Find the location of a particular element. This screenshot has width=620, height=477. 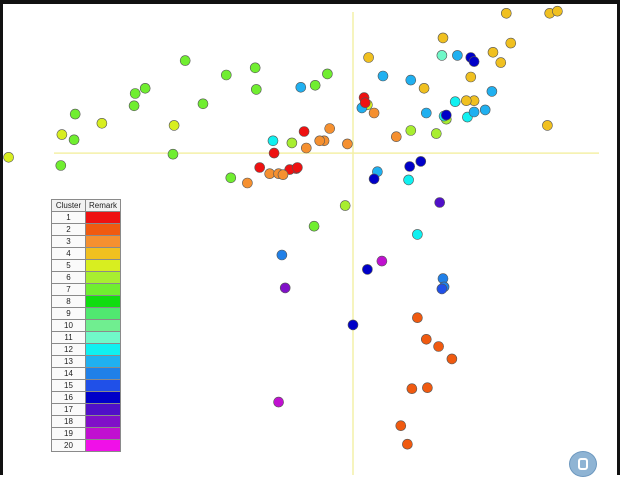

legend-row: 6 is located at coordinates (86, 277).